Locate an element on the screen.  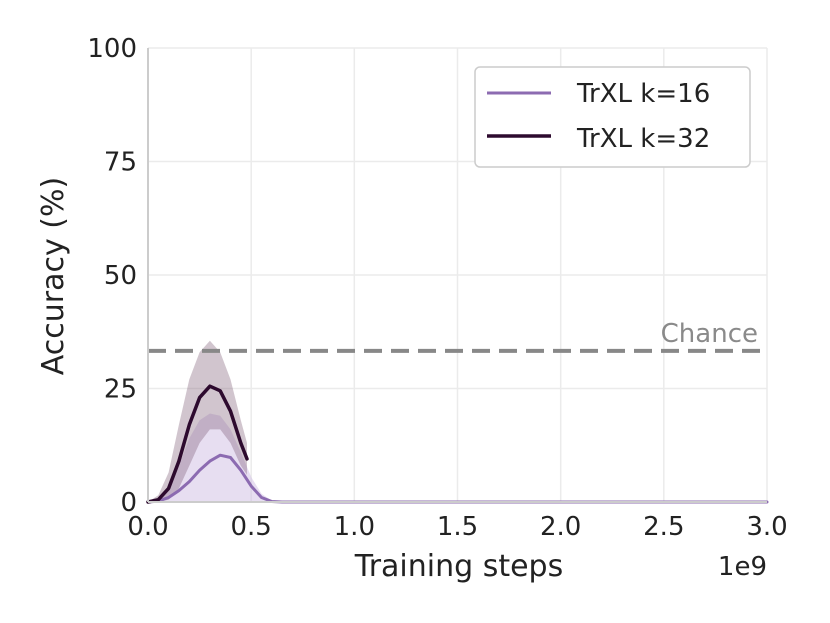
y-tick-label: 75 is located at coordinates (120, 163).